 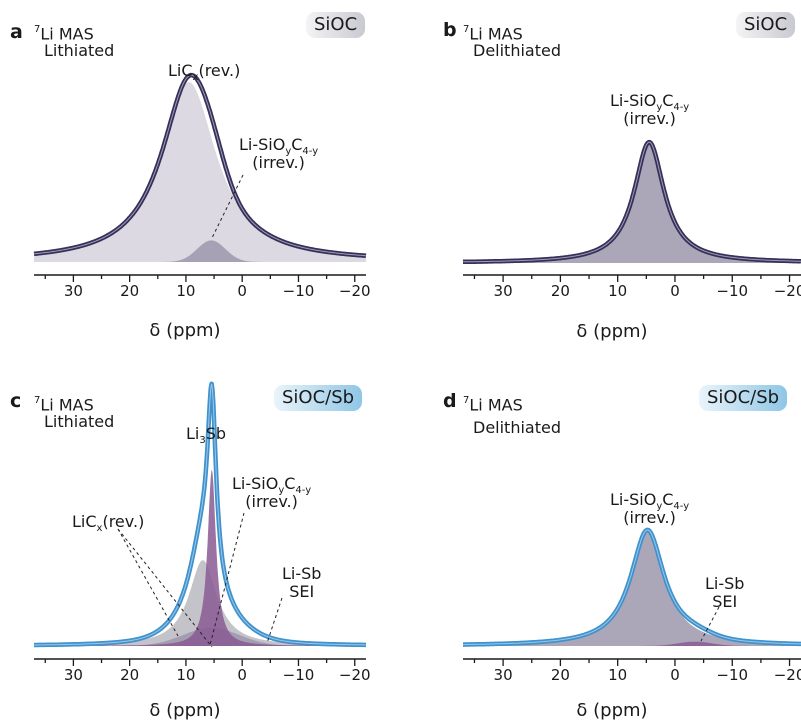 I want to click on panel-d-chart: 30 20 10 0 −10 −20, so click(x=631, y=605).